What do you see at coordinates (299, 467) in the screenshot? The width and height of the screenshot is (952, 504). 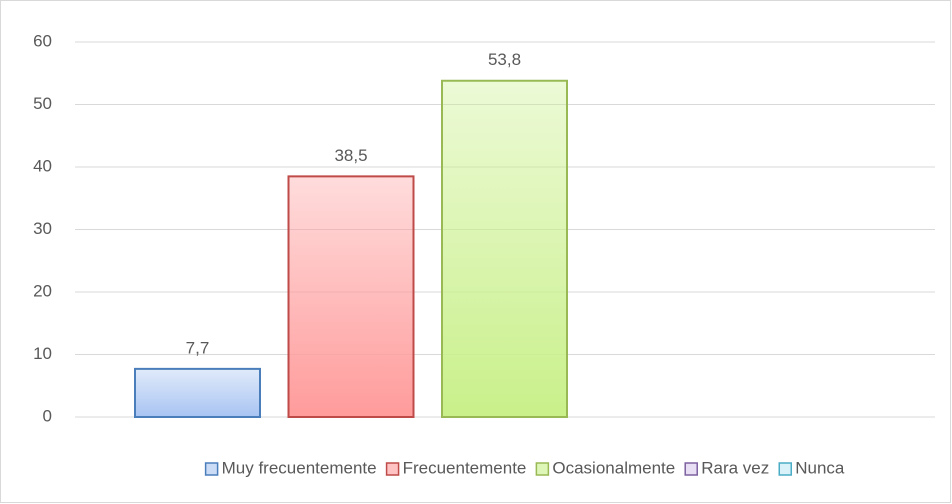 I see `legend-label: Muy frecuentemente` at bounding box center [299, 467].